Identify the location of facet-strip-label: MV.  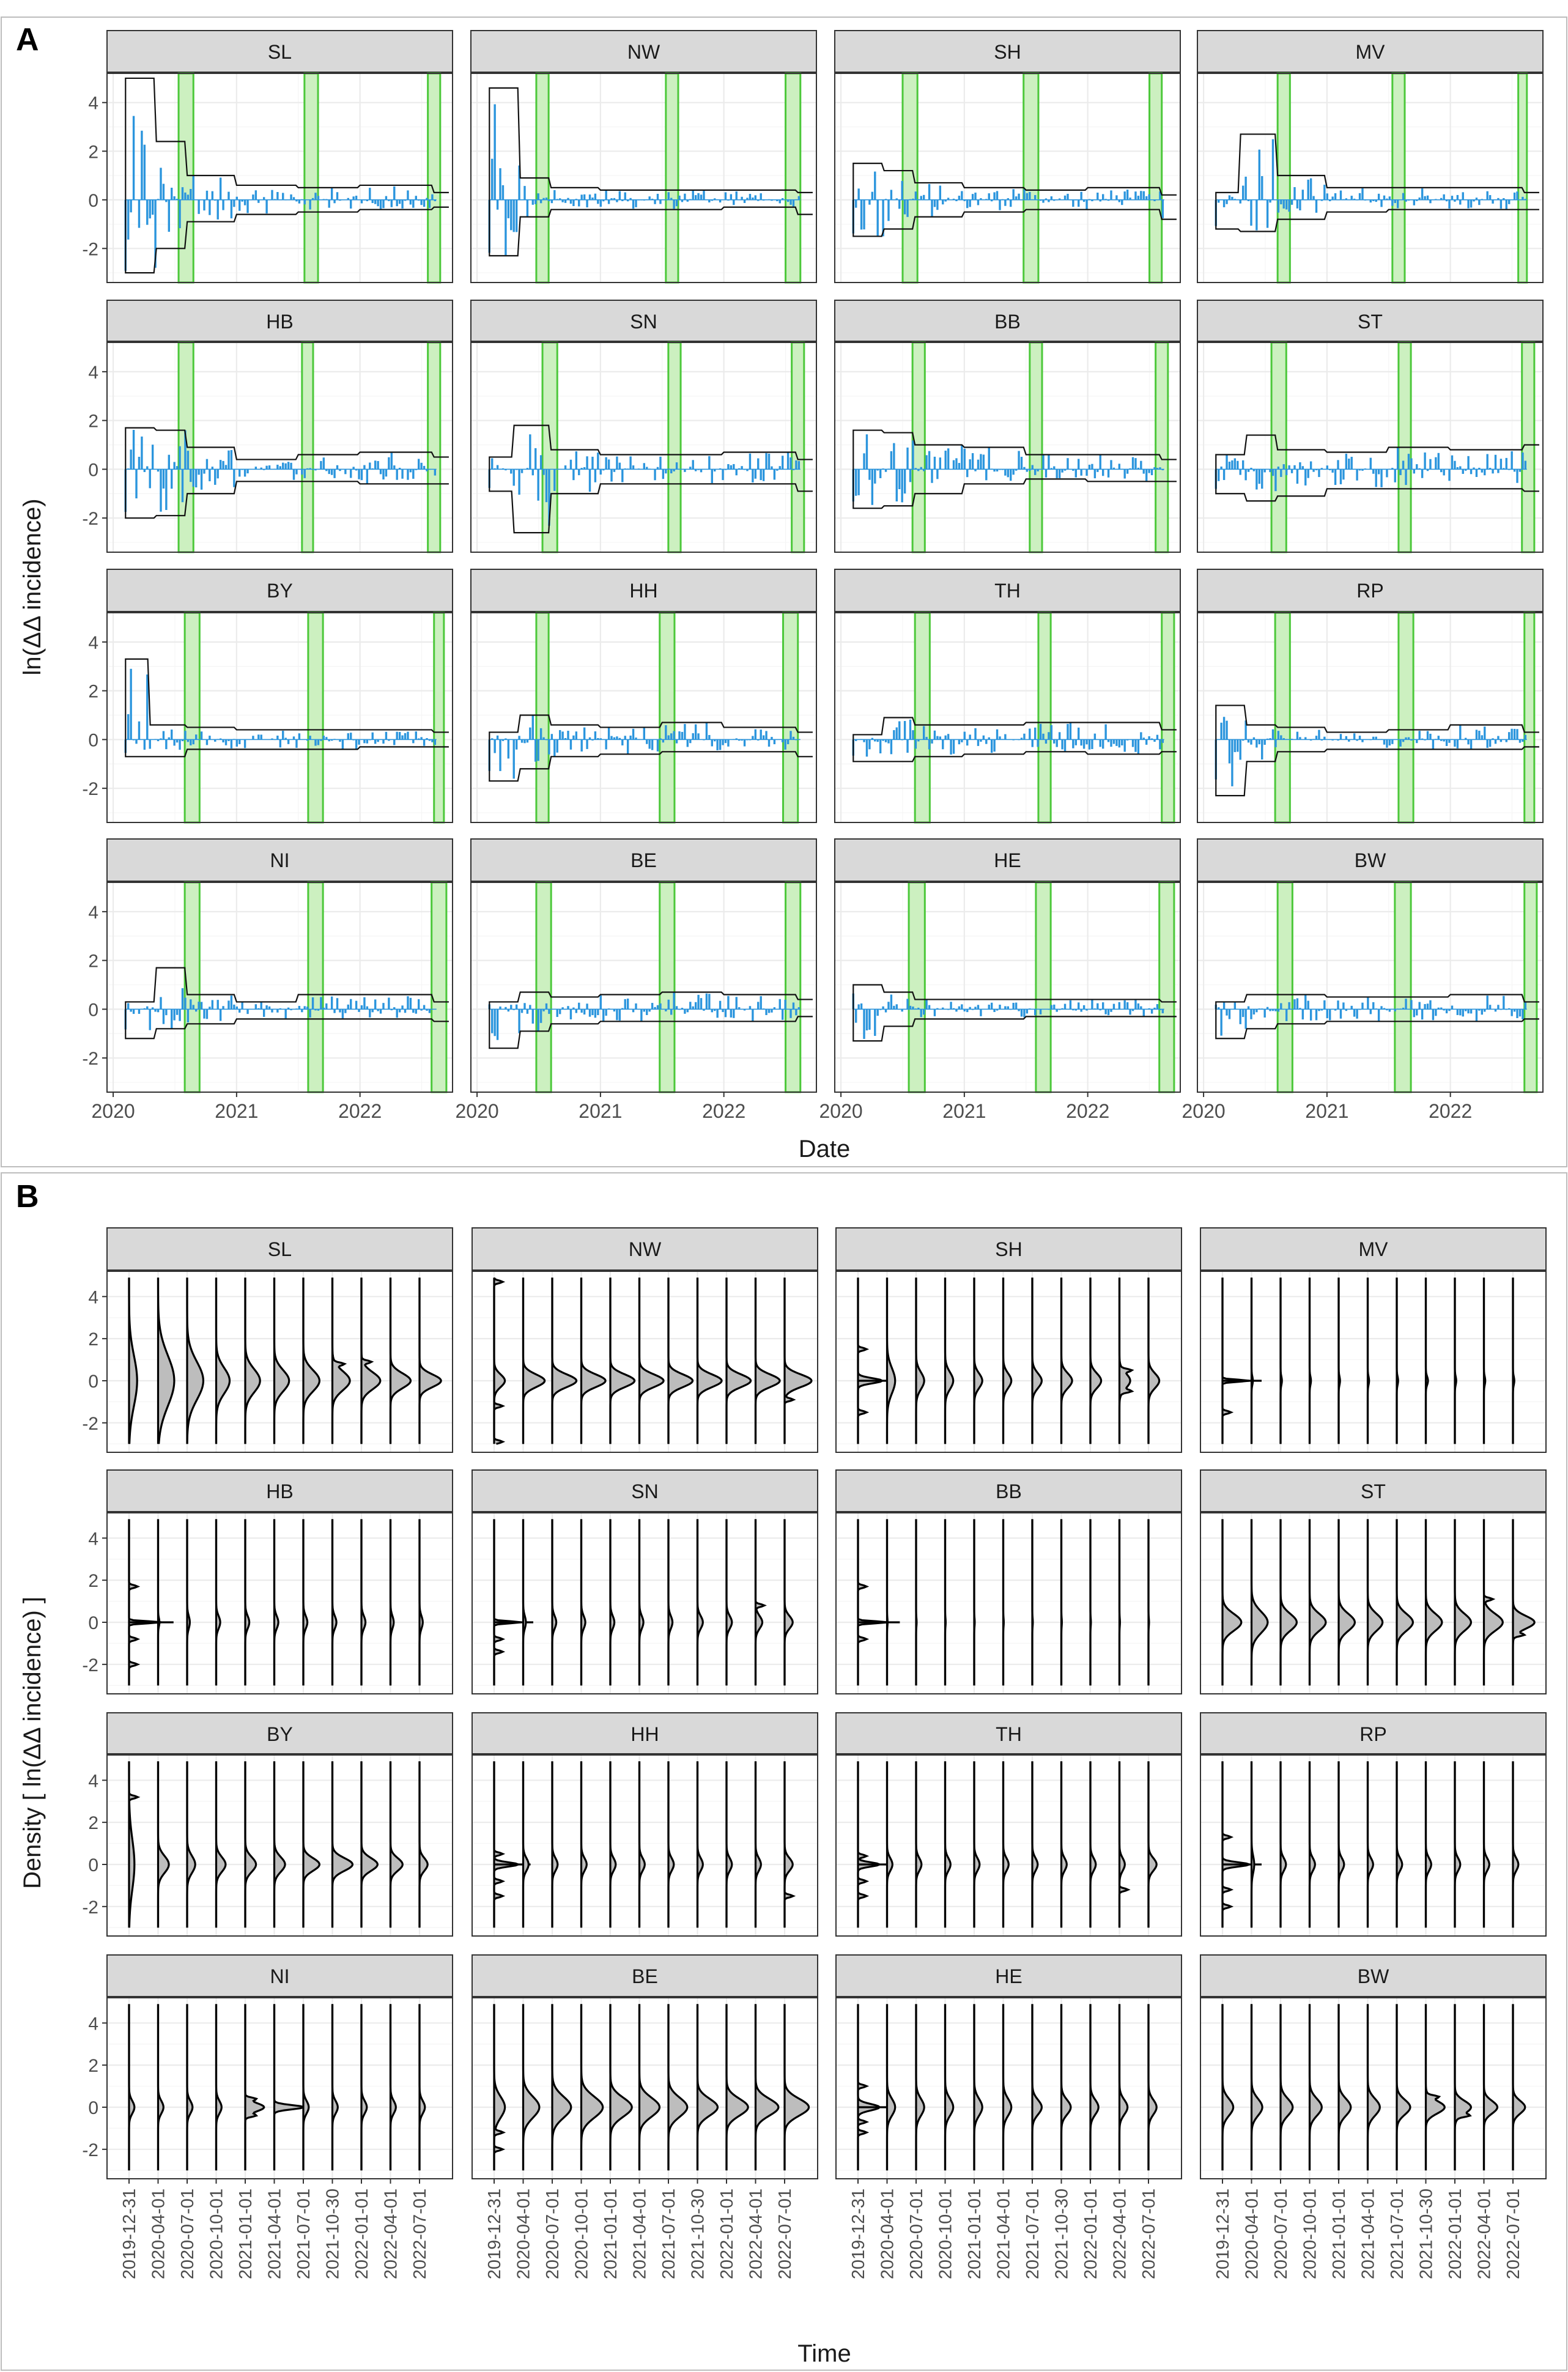
(1371, 52).